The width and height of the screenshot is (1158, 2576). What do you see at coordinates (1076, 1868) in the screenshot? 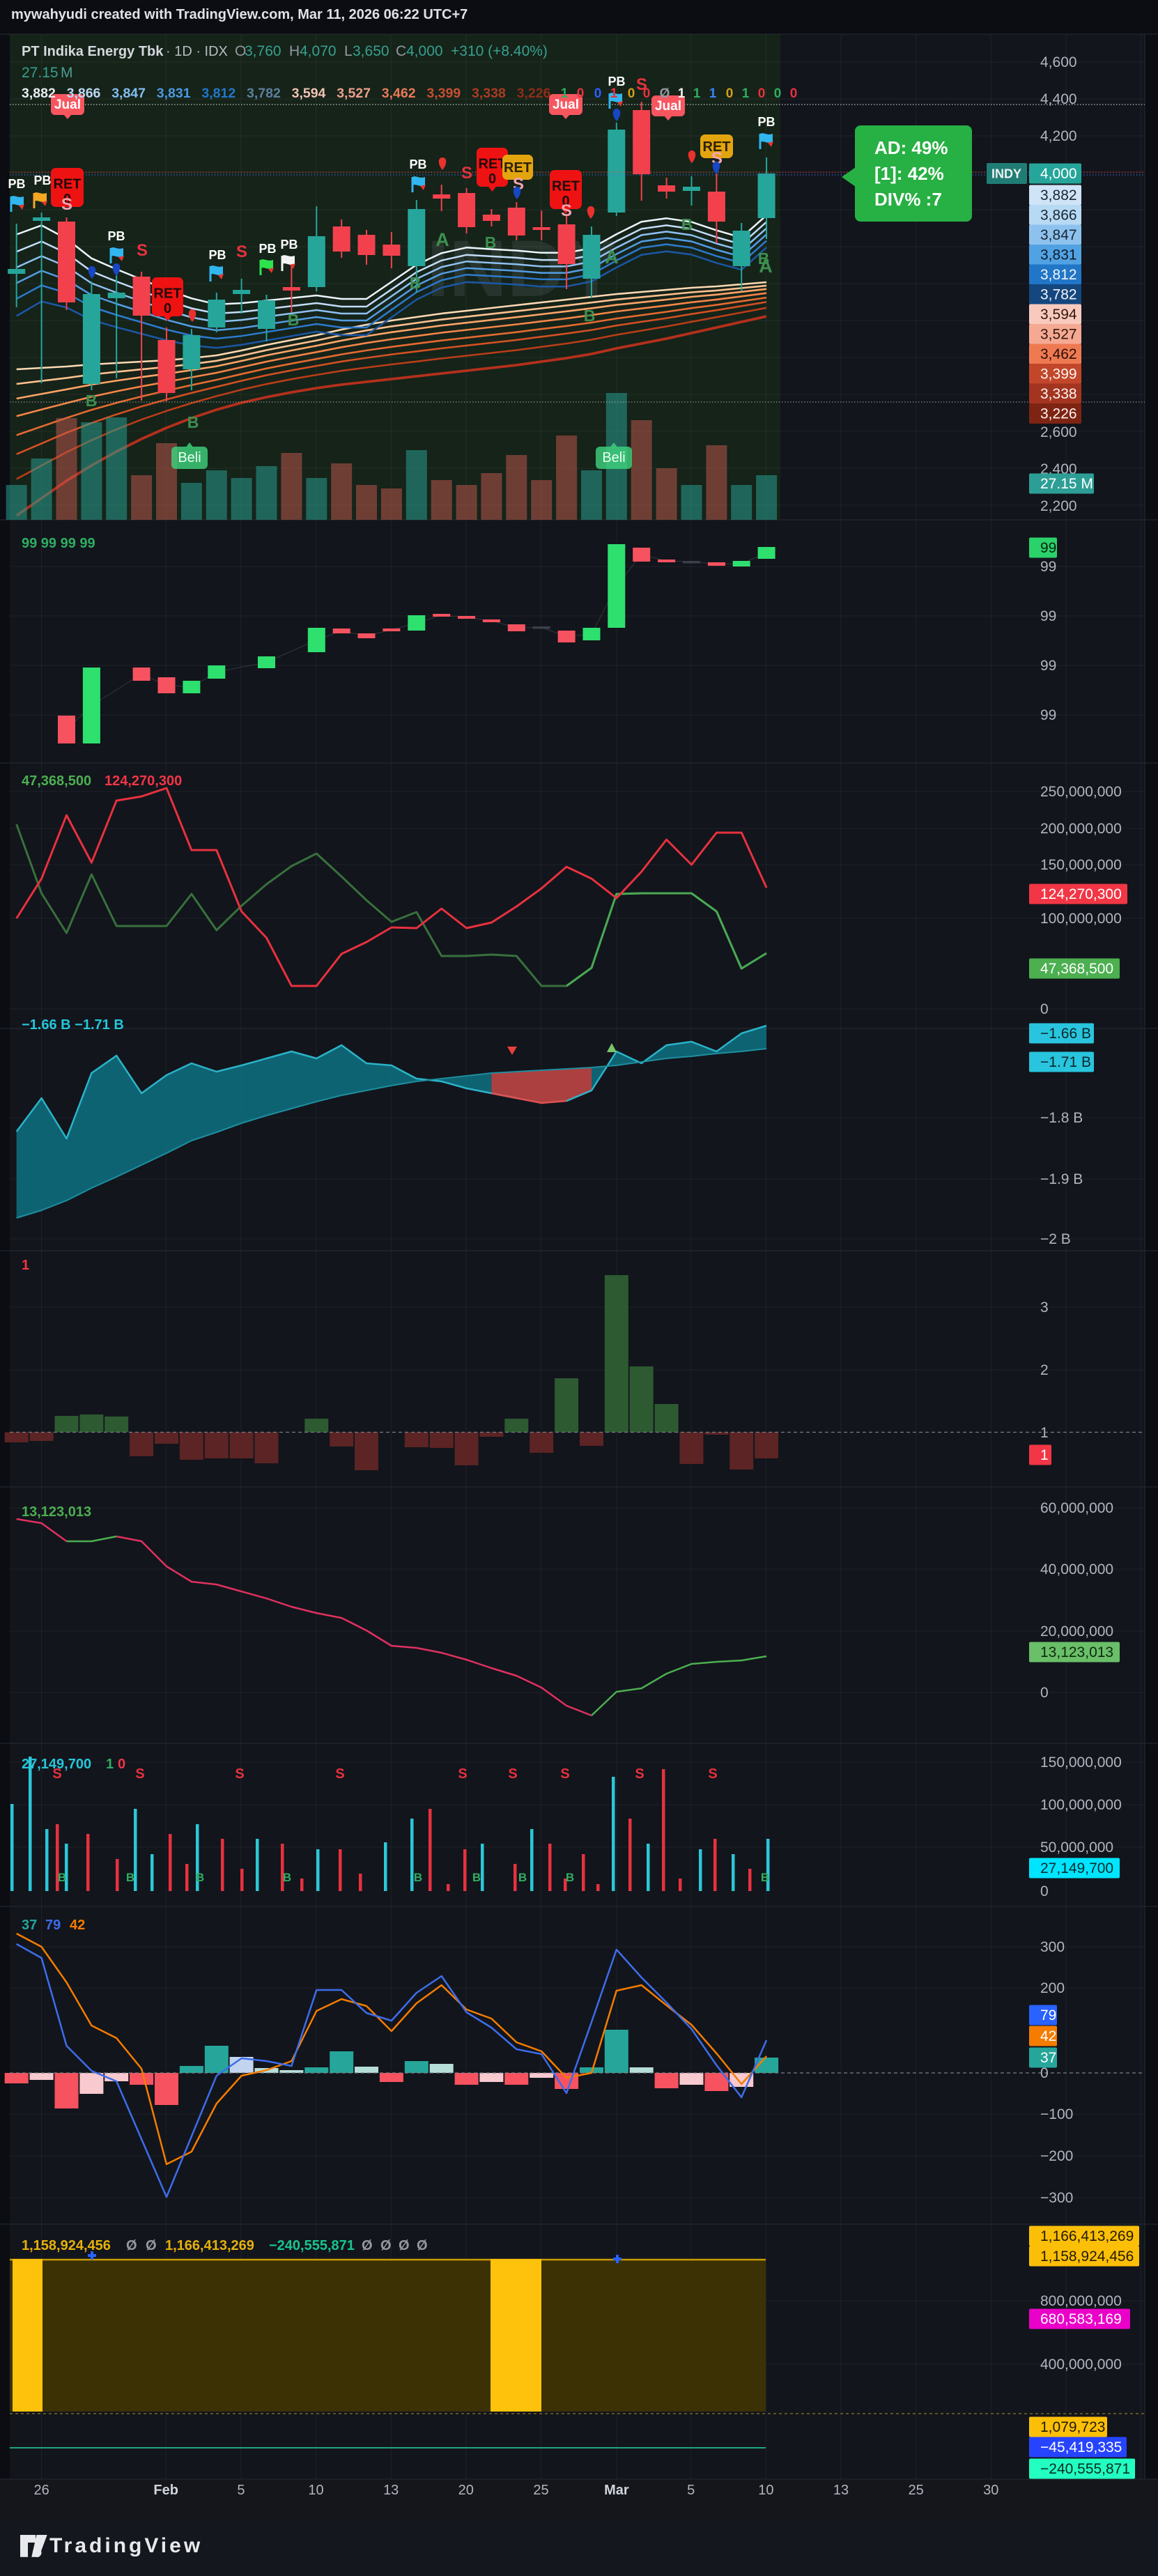
I see `svg-text: 27,149,700` at bounding box center [1076, 1868].